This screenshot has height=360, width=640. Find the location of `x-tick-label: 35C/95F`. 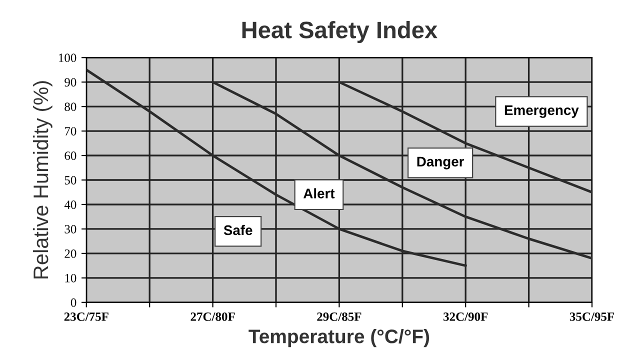

x-tick-label: 35C/95F is located at coordinates (592, 316).